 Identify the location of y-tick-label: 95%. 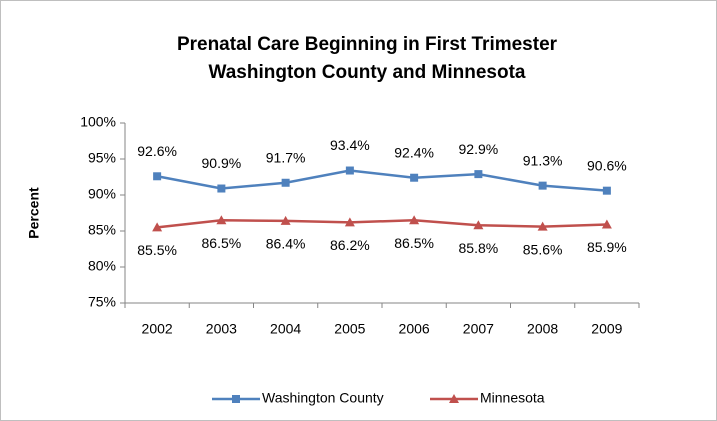
(102, 158).